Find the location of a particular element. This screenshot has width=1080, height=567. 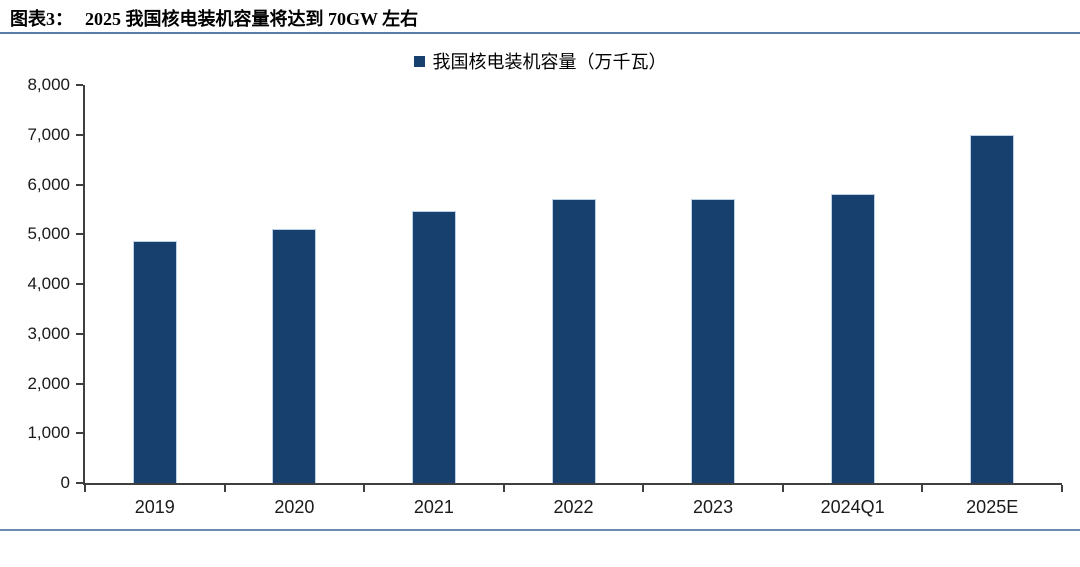

title-underline is located at coordinates (540, 33).